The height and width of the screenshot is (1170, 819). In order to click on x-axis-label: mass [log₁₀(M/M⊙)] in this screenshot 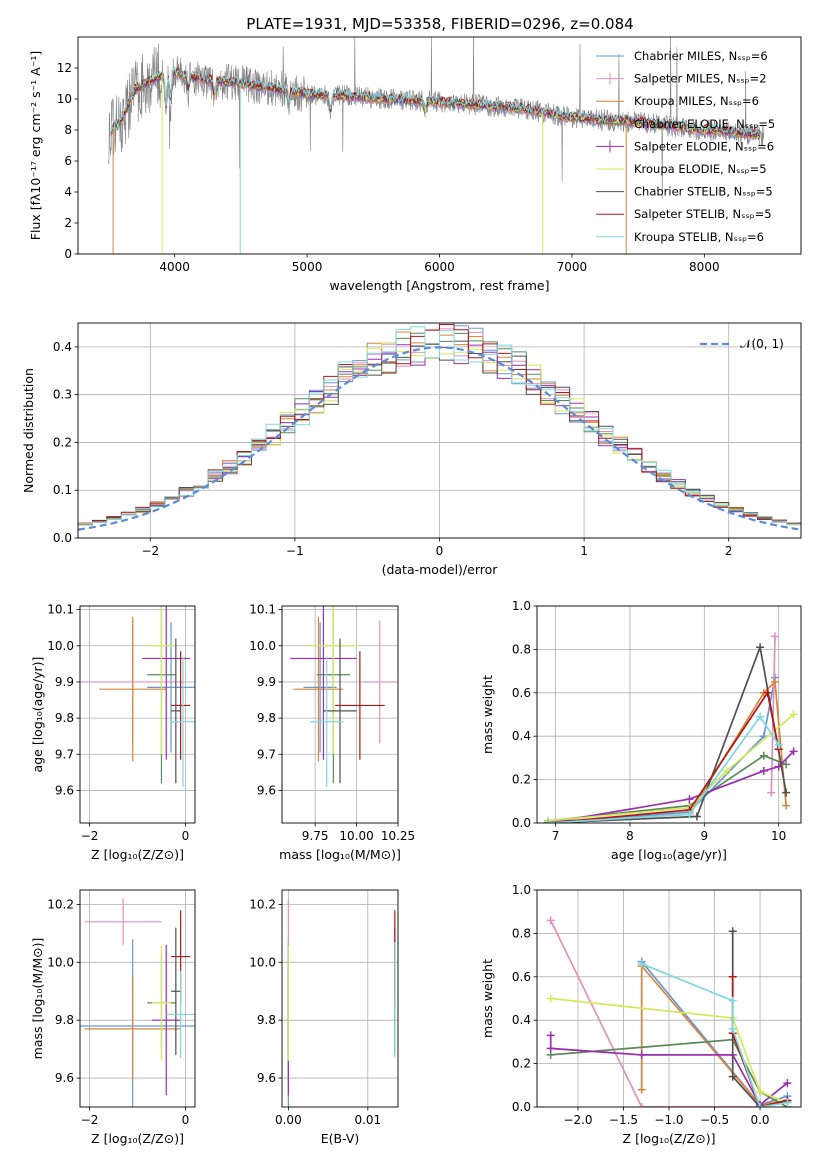, I will do `click(340, 854)`.